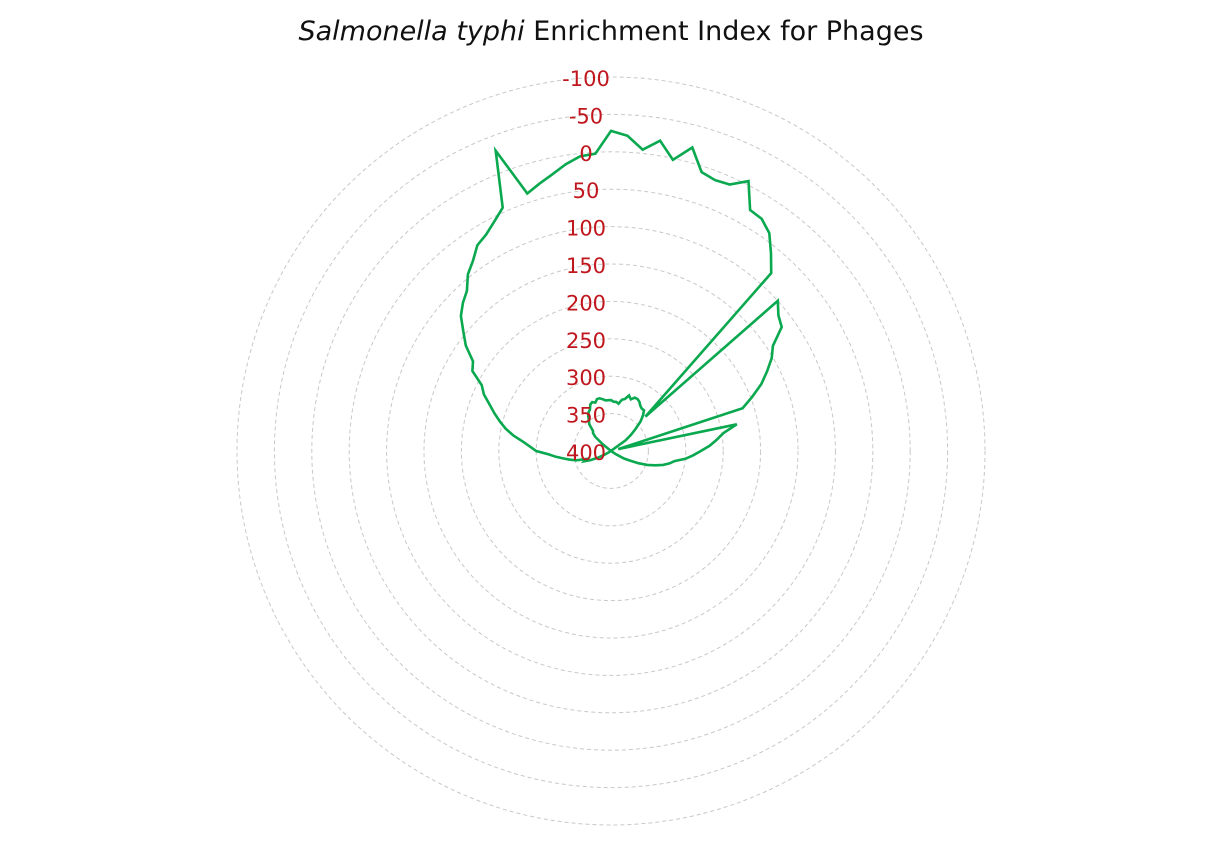  I want to click on radial-tick-labels: -100 -50 0 50 100 150 200 250 300 350 400, so click(586, 266).